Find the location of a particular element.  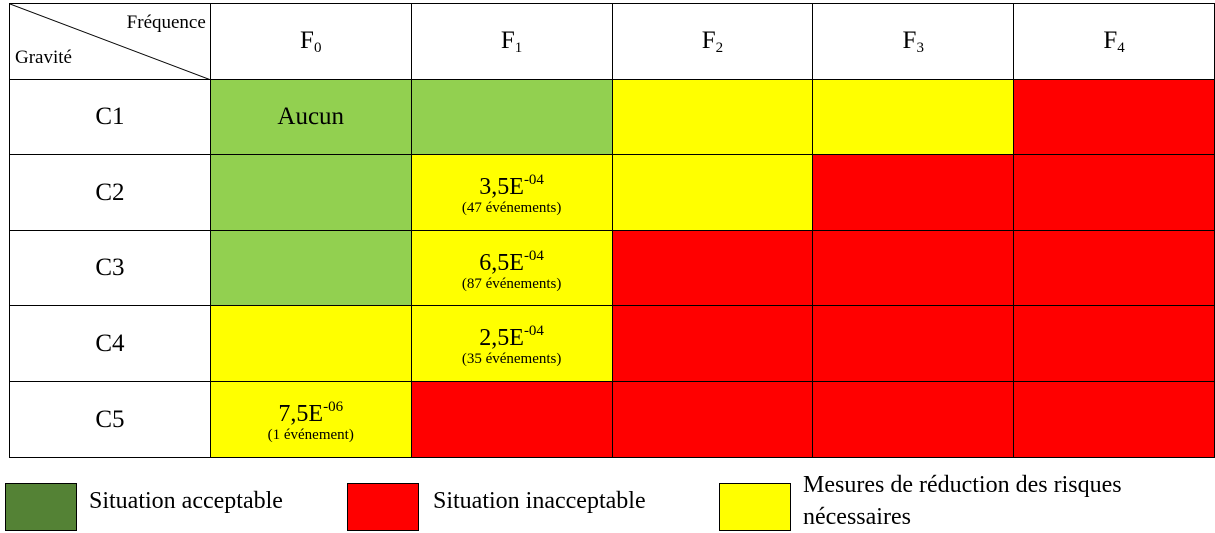

frequency-axis-label: Fréquence is located at coordinates (166, 22).